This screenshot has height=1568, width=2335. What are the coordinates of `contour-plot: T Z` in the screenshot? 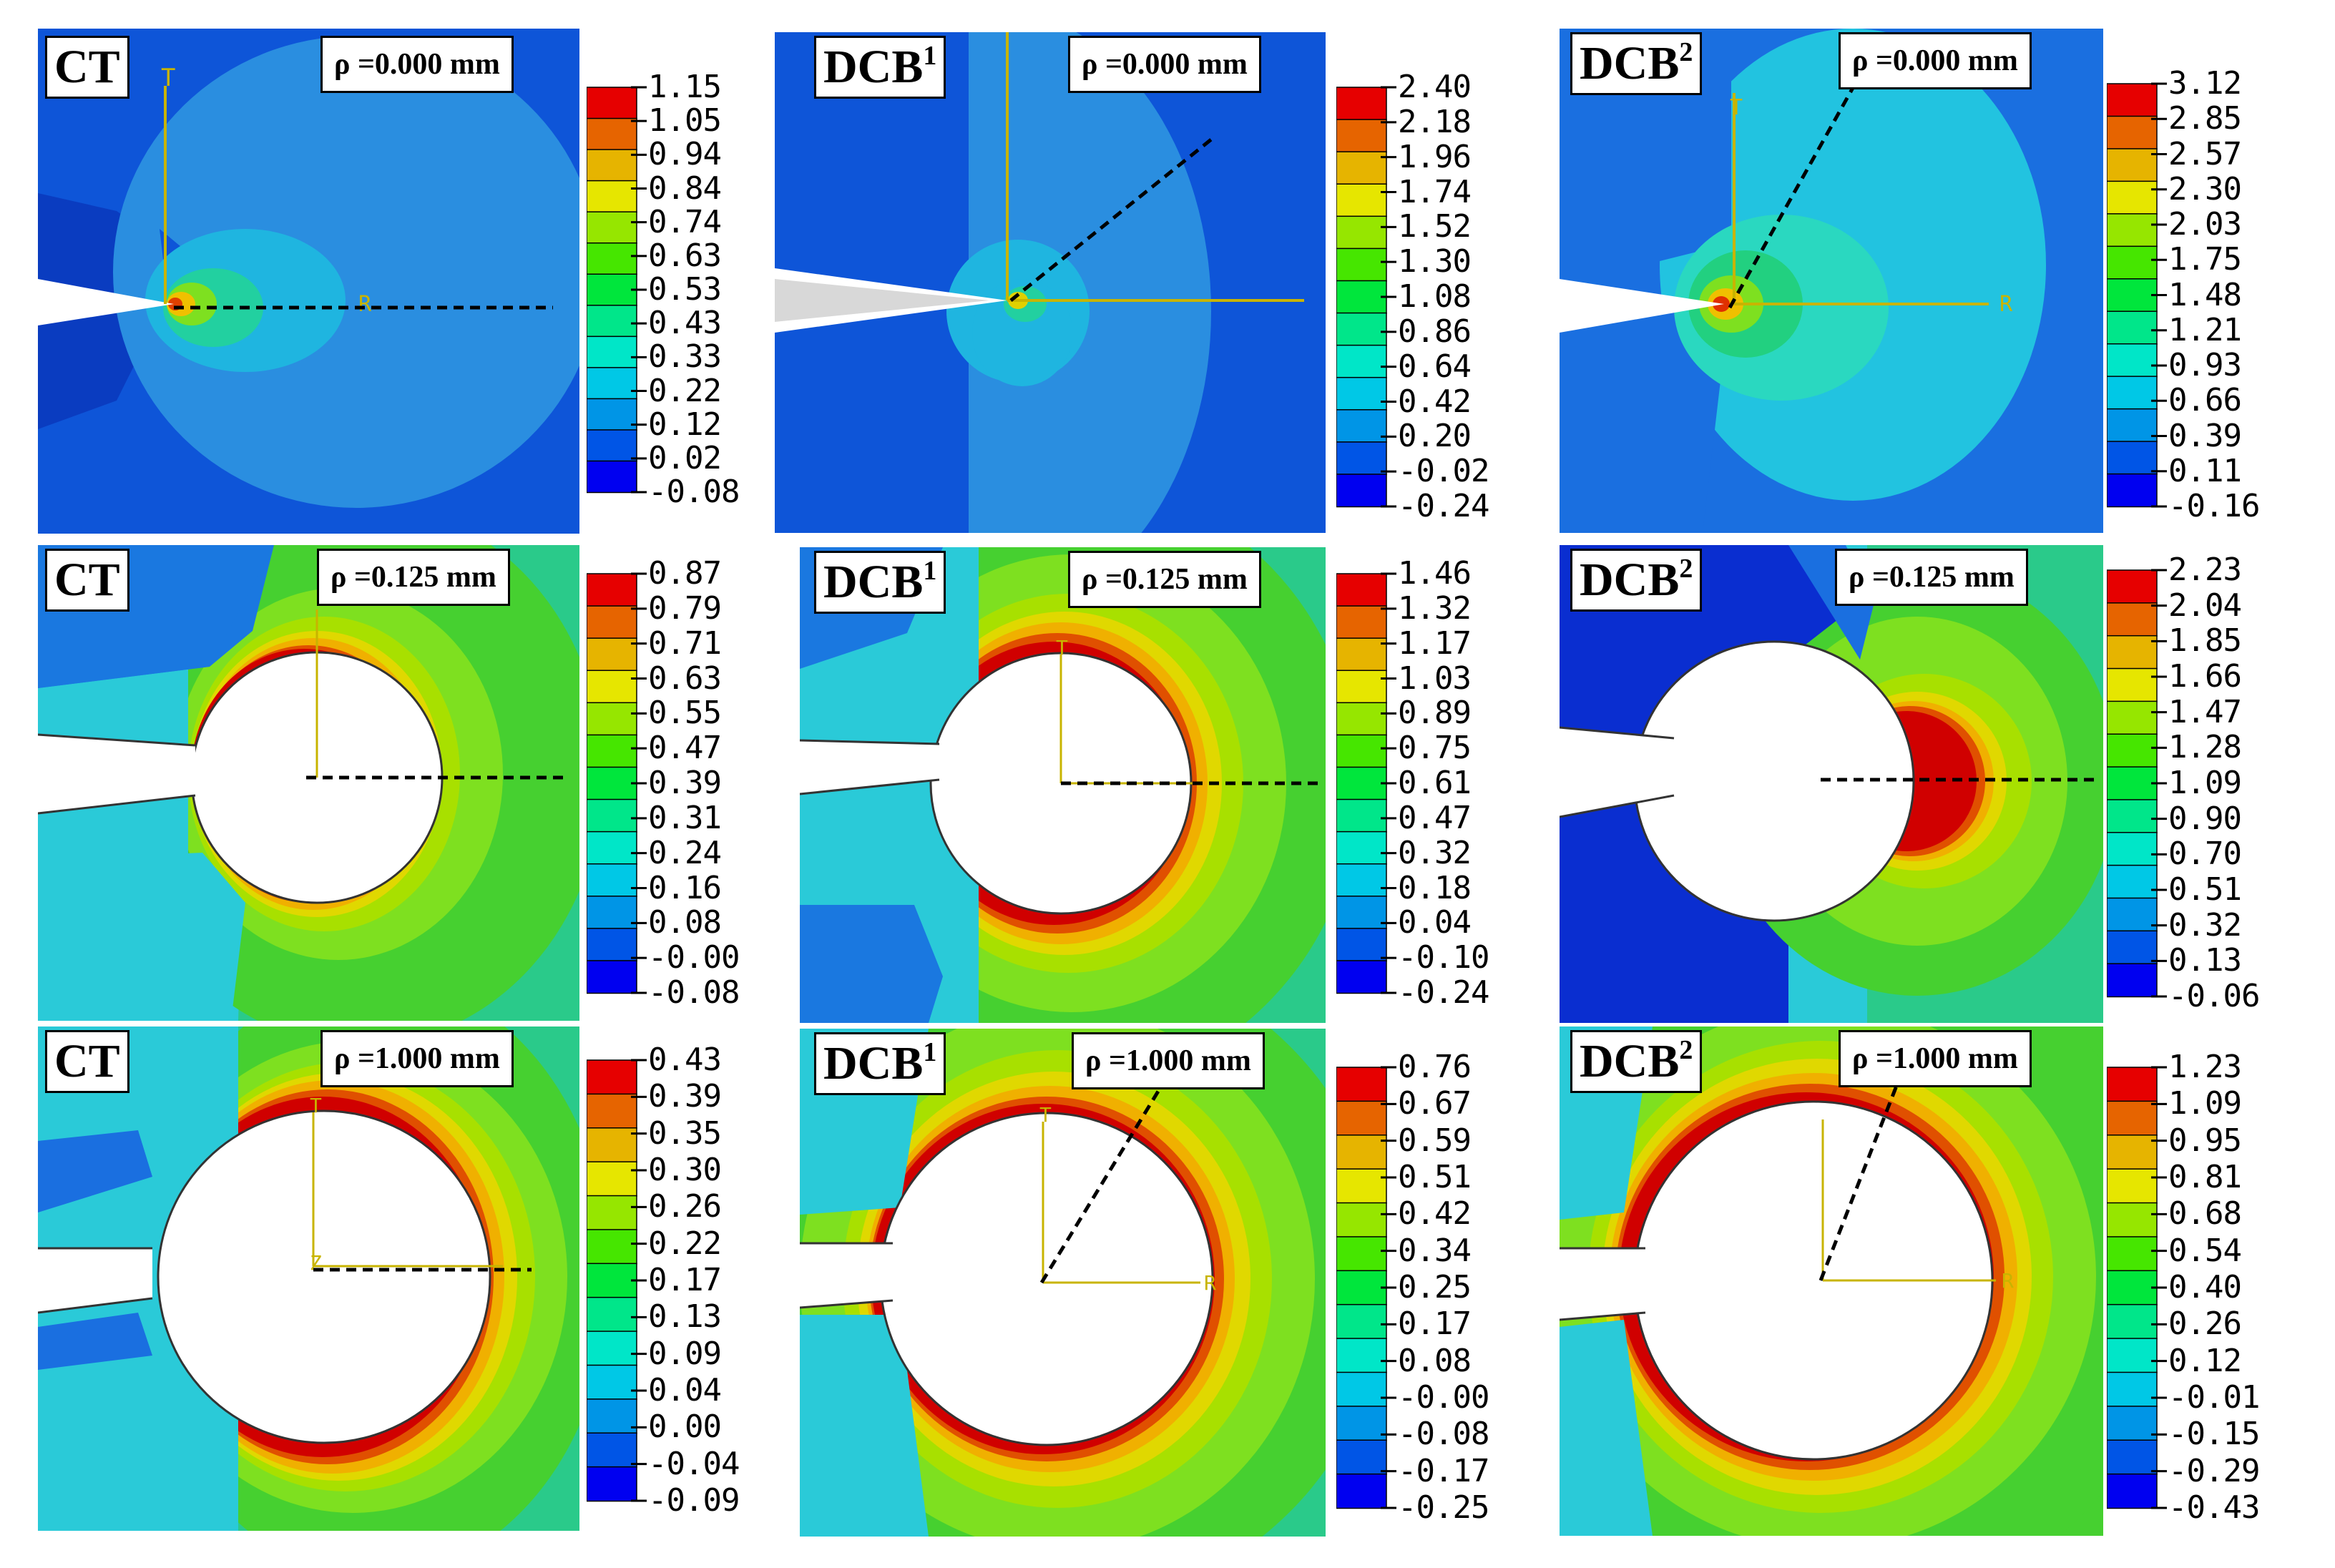 It's located at (308, 1279).